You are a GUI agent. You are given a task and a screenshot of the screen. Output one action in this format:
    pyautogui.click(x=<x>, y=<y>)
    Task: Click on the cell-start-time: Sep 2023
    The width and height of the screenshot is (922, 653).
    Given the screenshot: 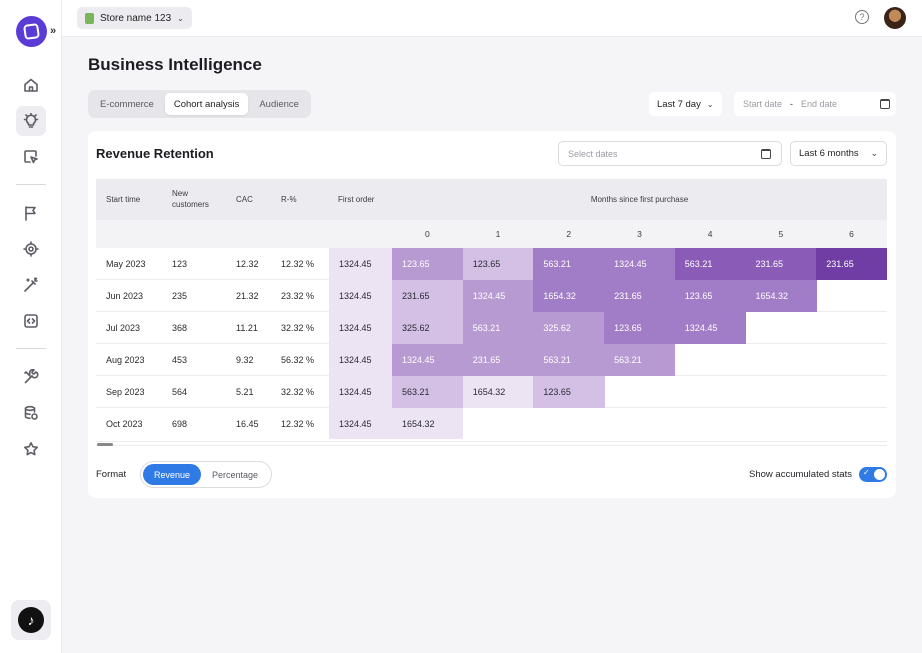 What is the action you would take?
    pyautogui.click(x=125, y=392)
    